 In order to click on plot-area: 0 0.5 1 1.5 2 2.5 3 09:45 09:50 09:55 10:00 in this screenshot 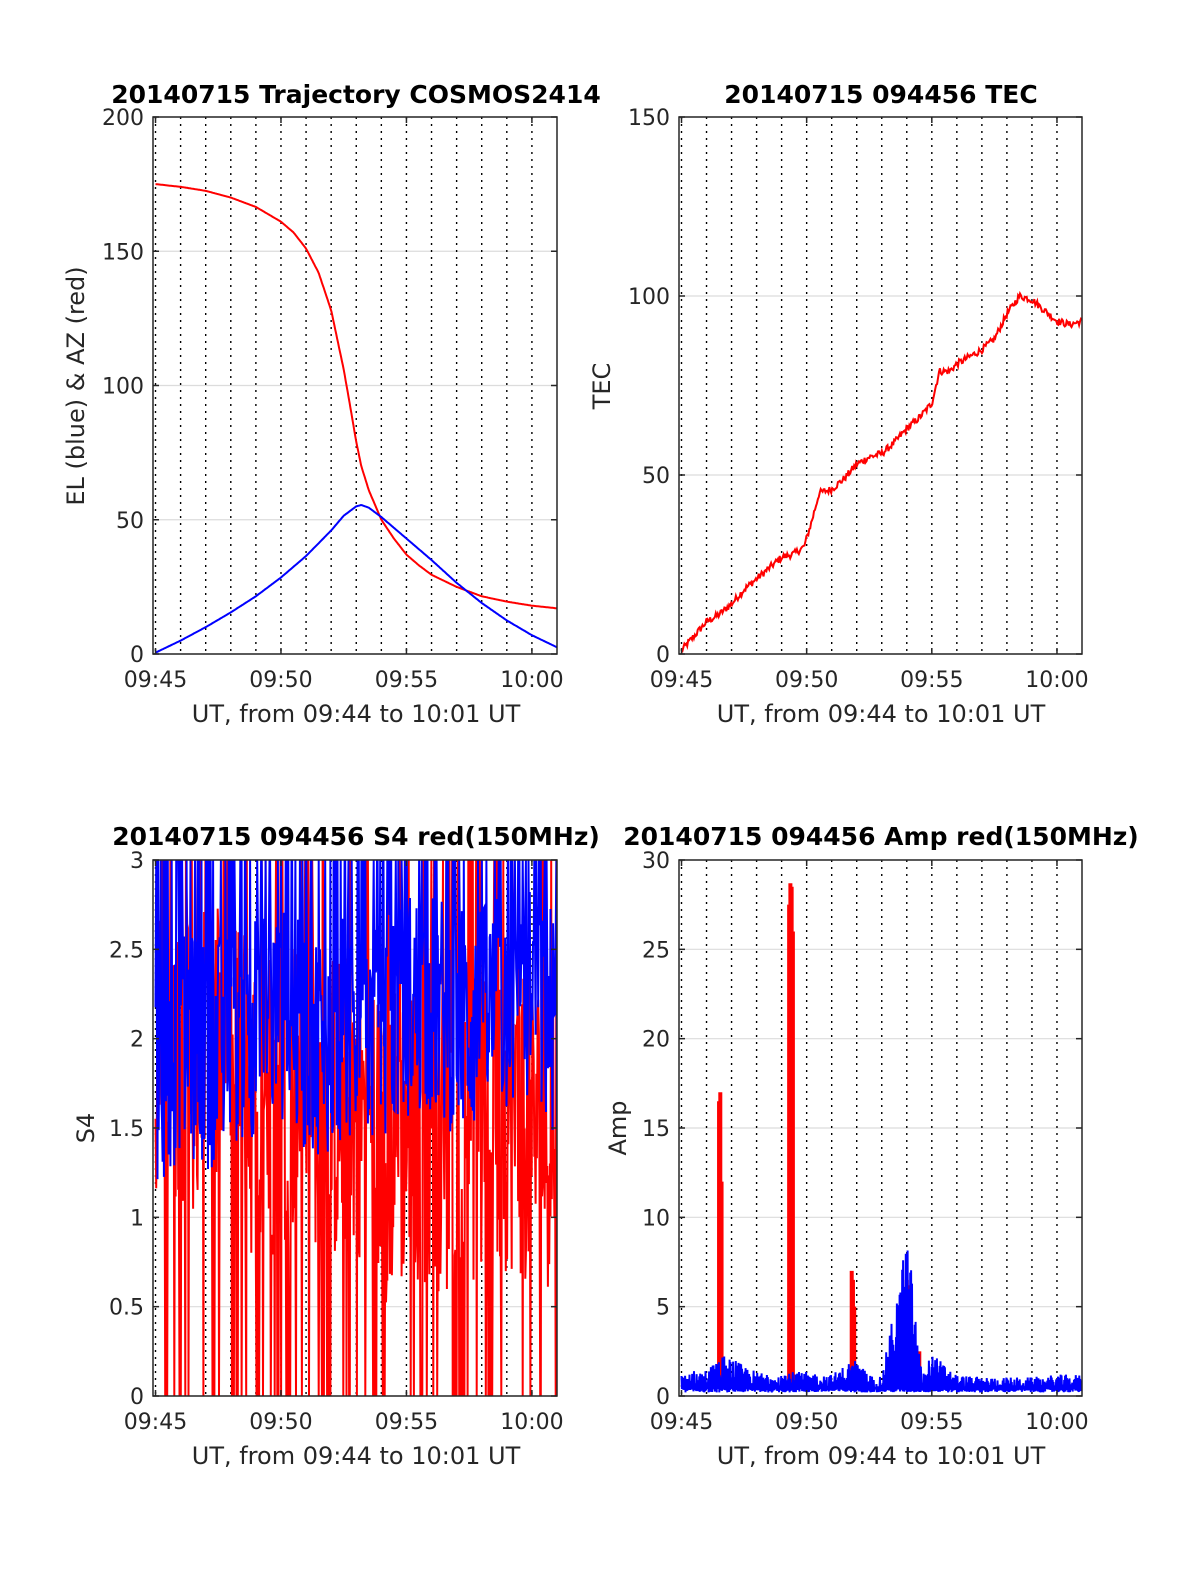, I will do `click(336, 1142)`.